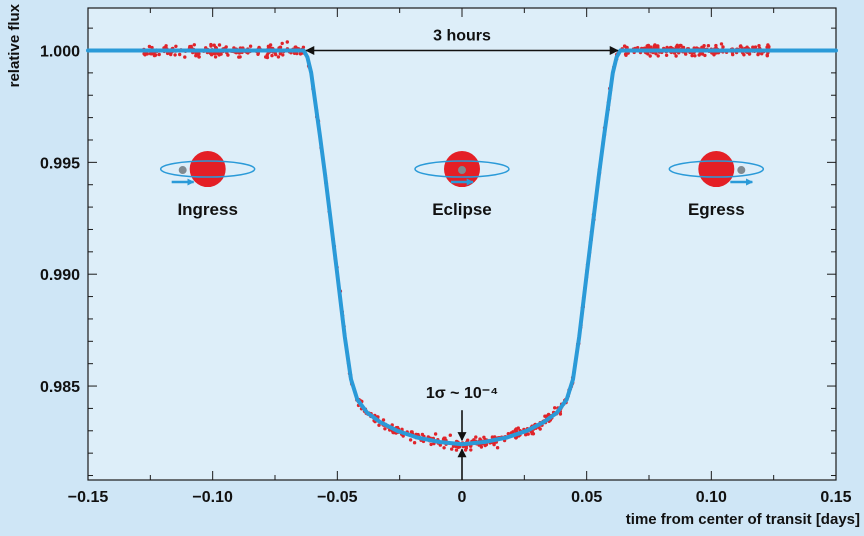 The image size is (864, 536). What do you see at coordinates (462, 393) in the screenshot?
I see `sigma-label: 1σ ~ 10⁻⁴` at bounding box center [462, 393].